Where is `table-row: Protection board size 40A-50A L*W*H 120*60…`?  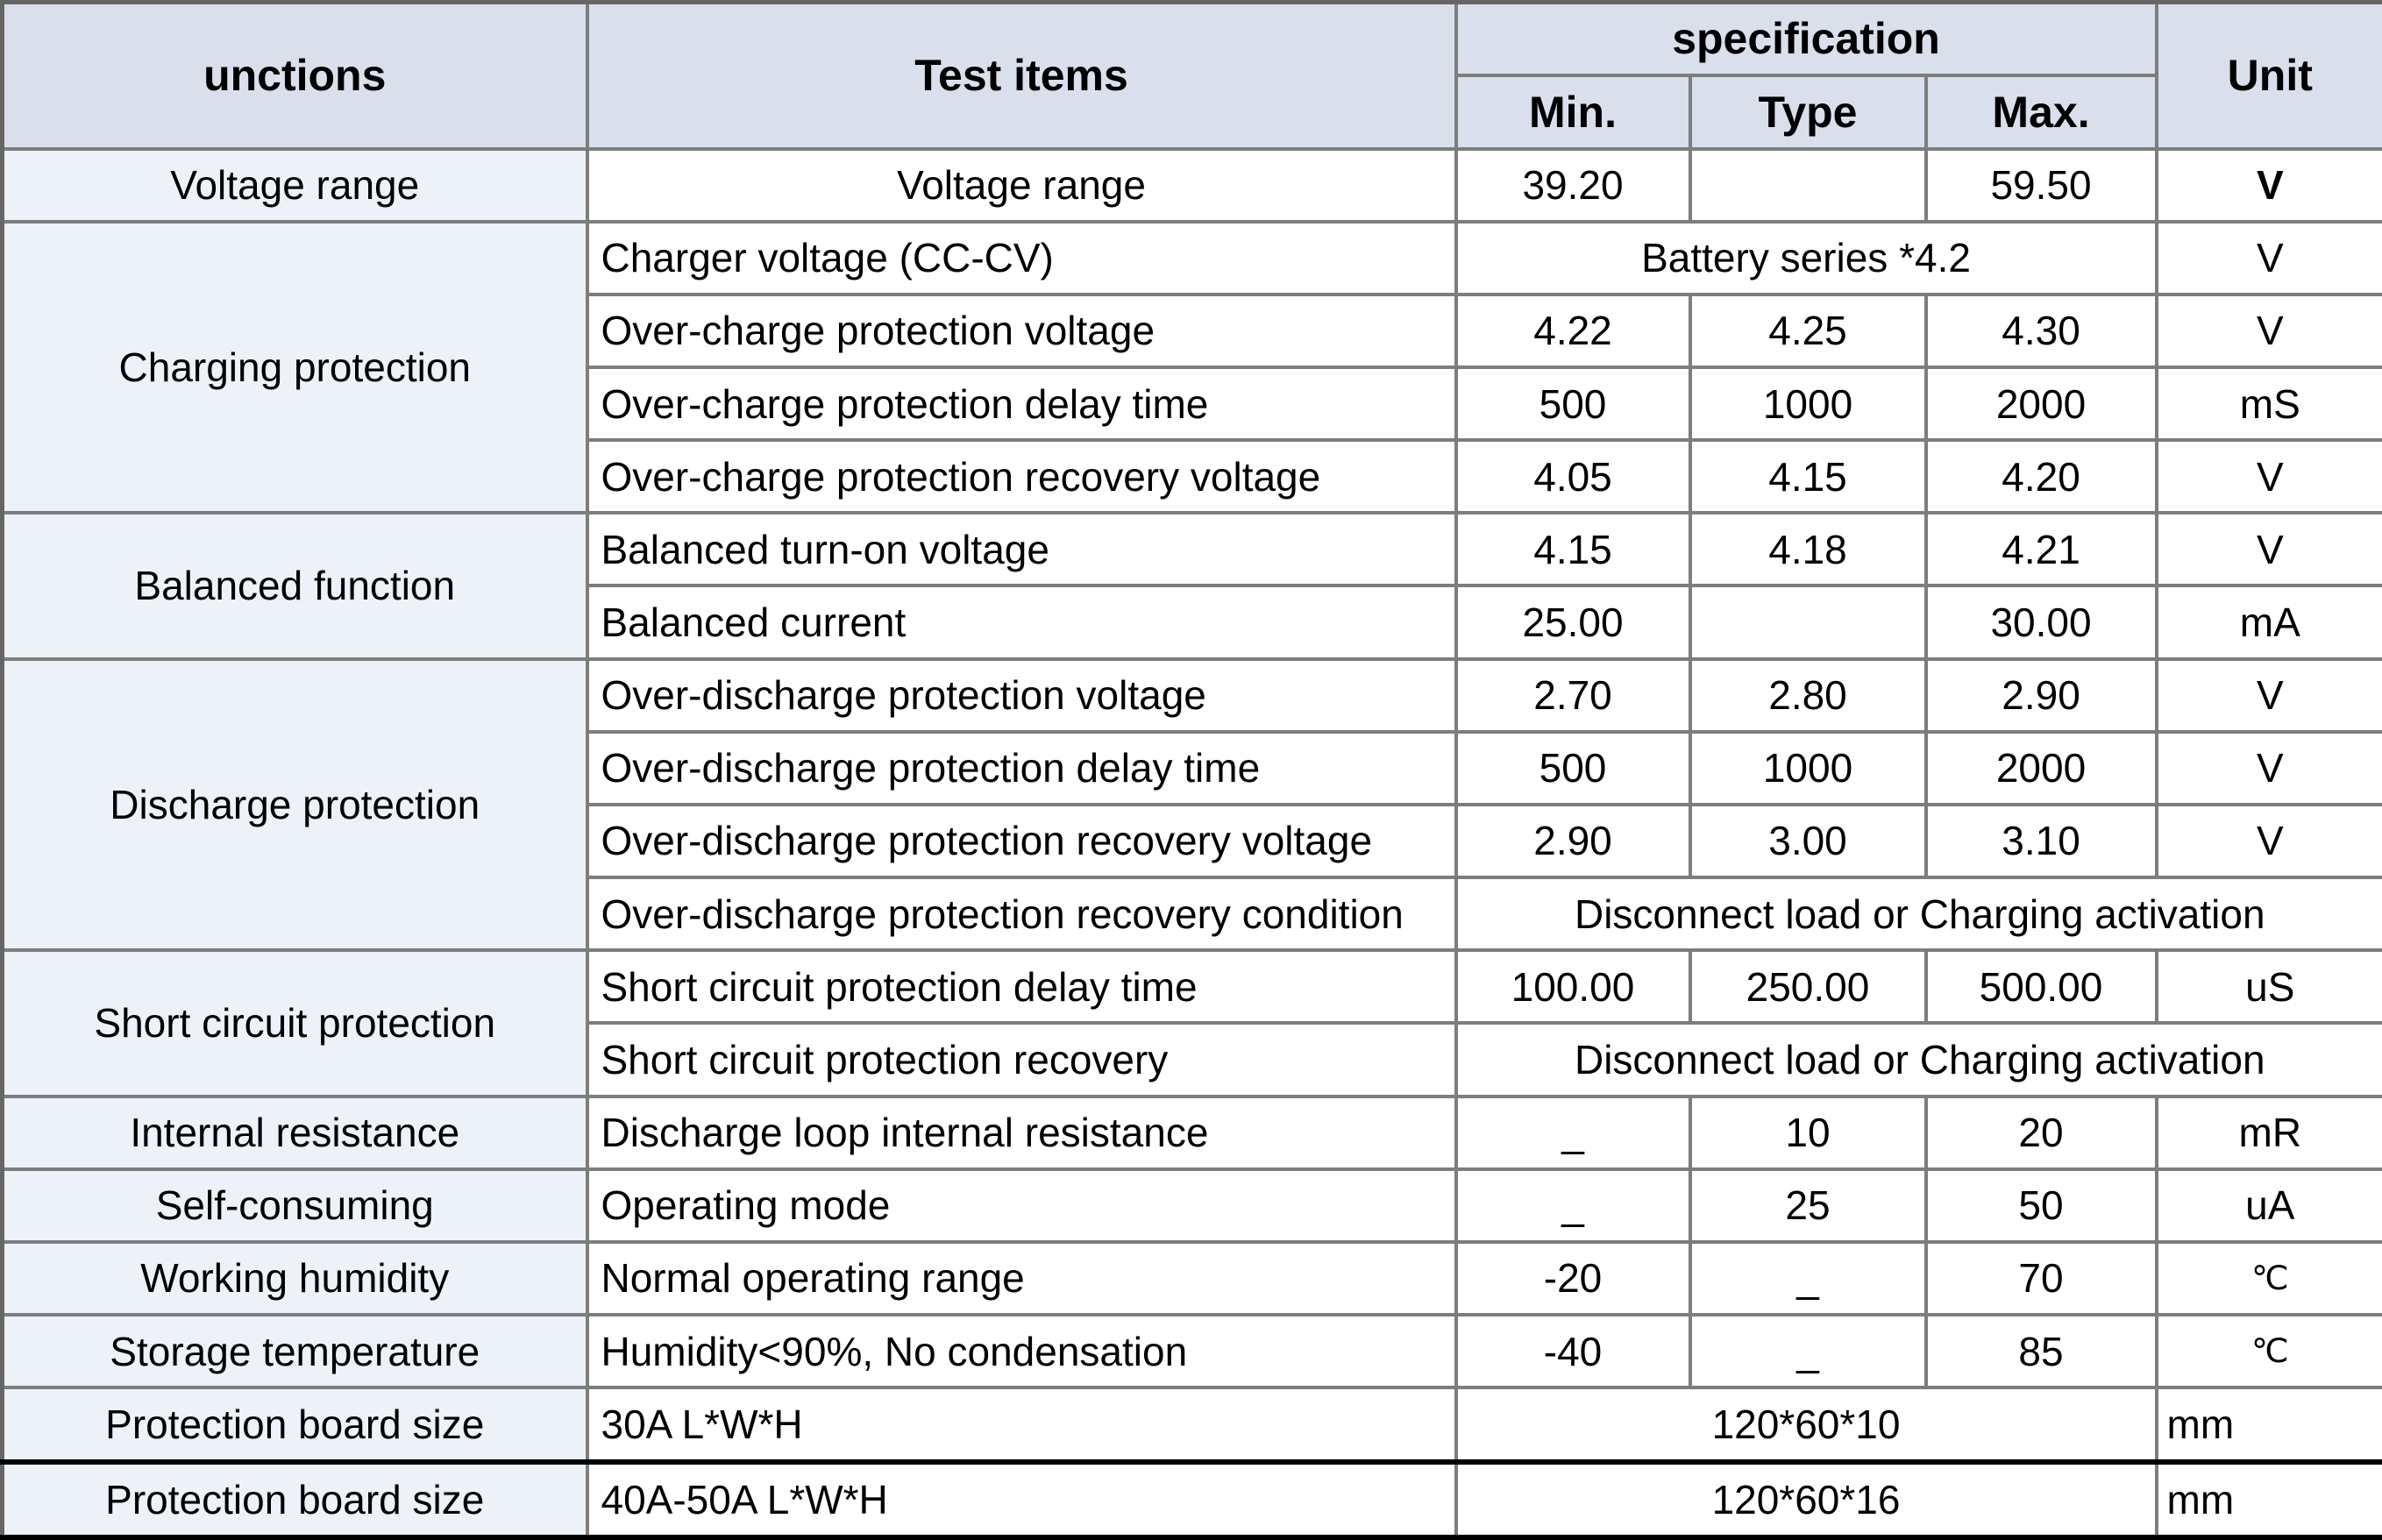
table-row: Protection board size 40A-50A L*W*H 120*60… is located at coordinates (1191, 1499).